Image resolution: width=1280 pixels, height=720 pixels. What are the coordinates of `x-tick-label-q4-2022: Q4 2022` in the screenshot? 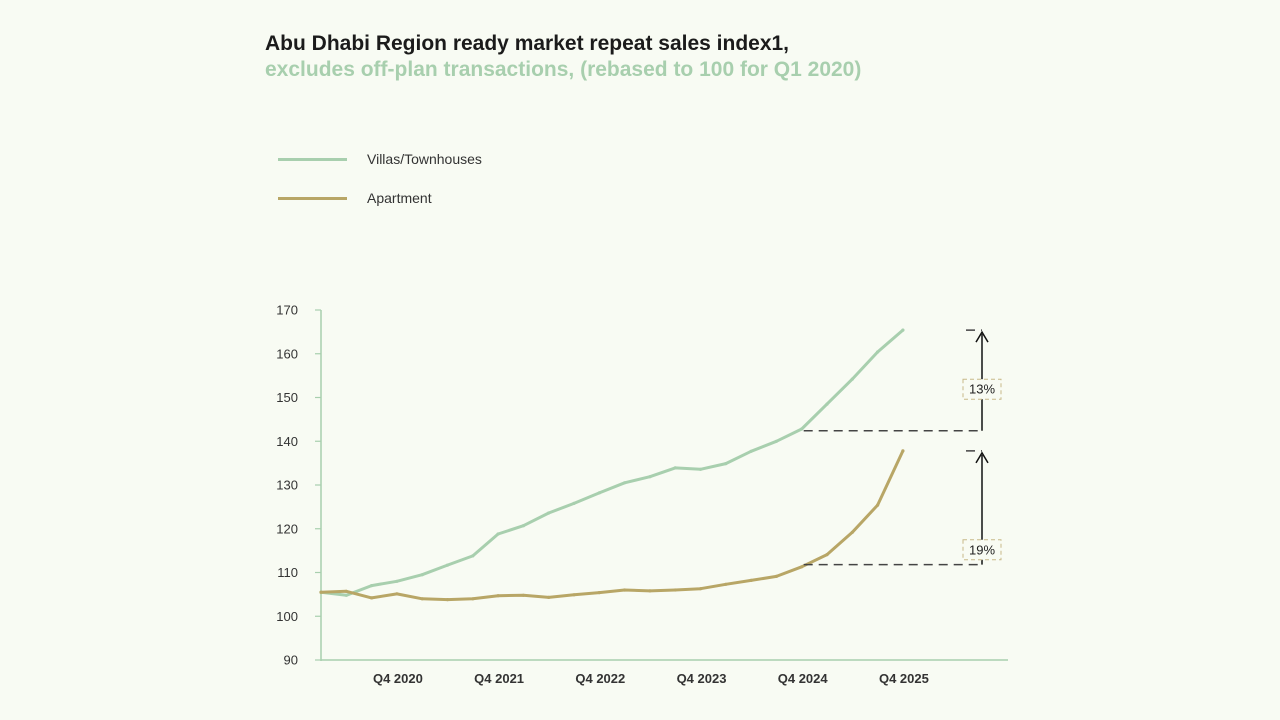 It's located at (600, 678).